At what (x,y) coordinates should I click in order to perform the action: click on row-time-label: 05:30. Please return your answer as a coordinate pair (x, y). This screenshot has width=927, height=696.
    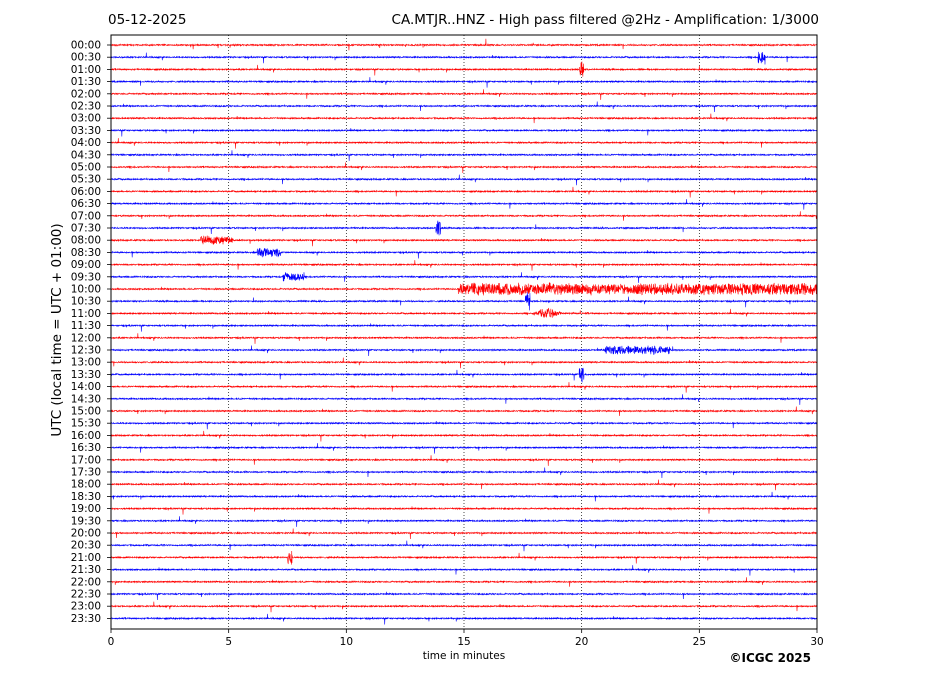
    Looking at the image, I should click on (86, 180).